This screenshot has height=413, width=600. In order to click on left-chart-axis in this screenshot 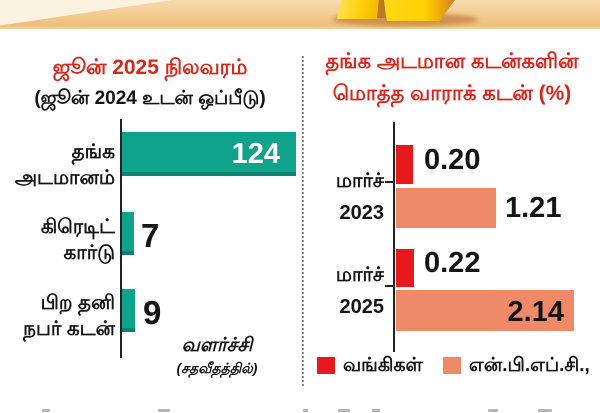, I will do `click(121, 238)`.